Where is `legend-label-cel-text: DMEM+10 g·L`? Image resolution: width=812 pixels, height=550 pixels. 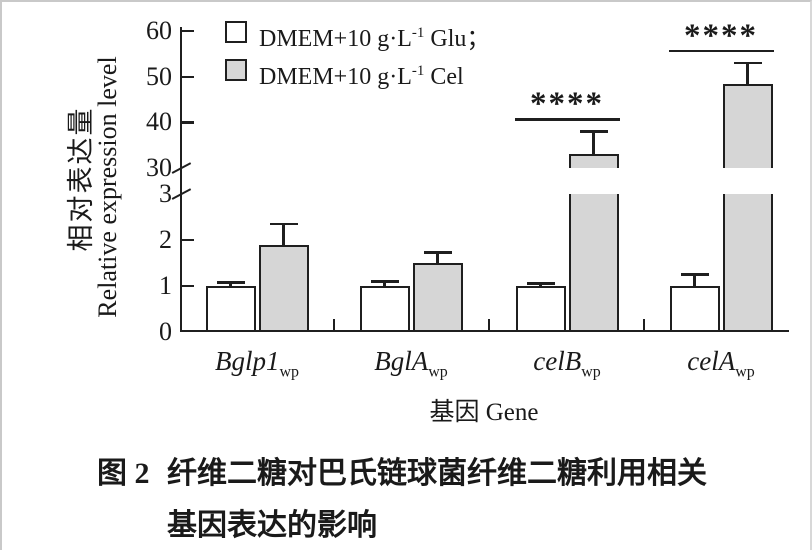
legend-label-cel-text: DMEM+10 g·L is located at coordinates (335, 77).